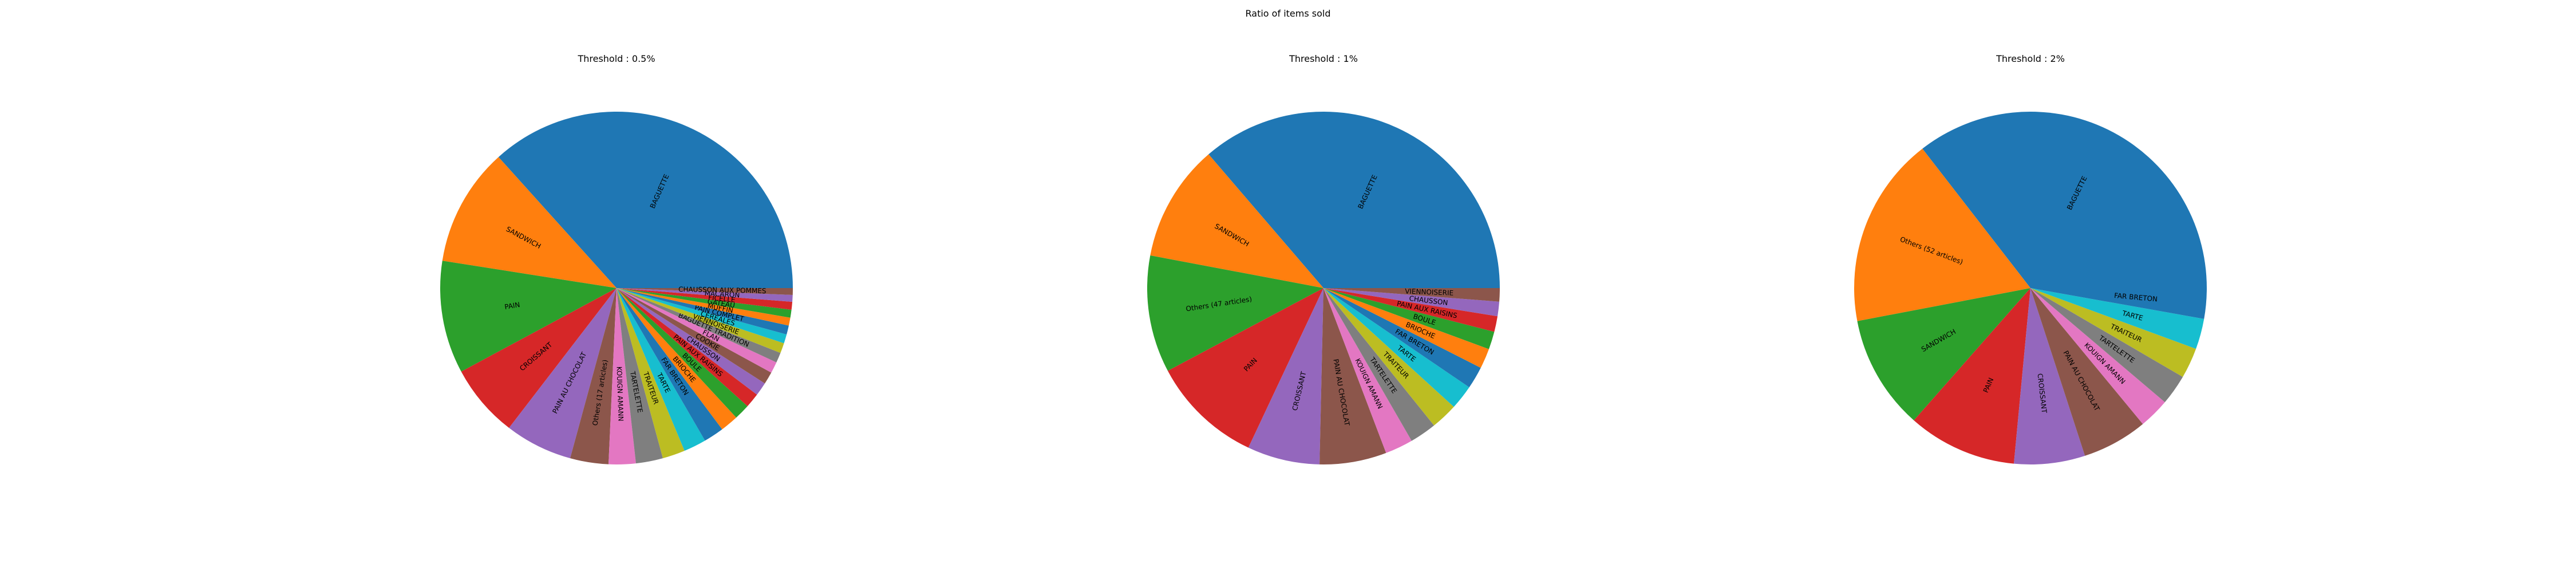 Image resolution: width=2576 pixels, height=575 pixels. What do you see at coordinates (1288, 14) in the screenshot?
I see `figure-title: Ratio of items sold` at bounding box center [1288, 14].